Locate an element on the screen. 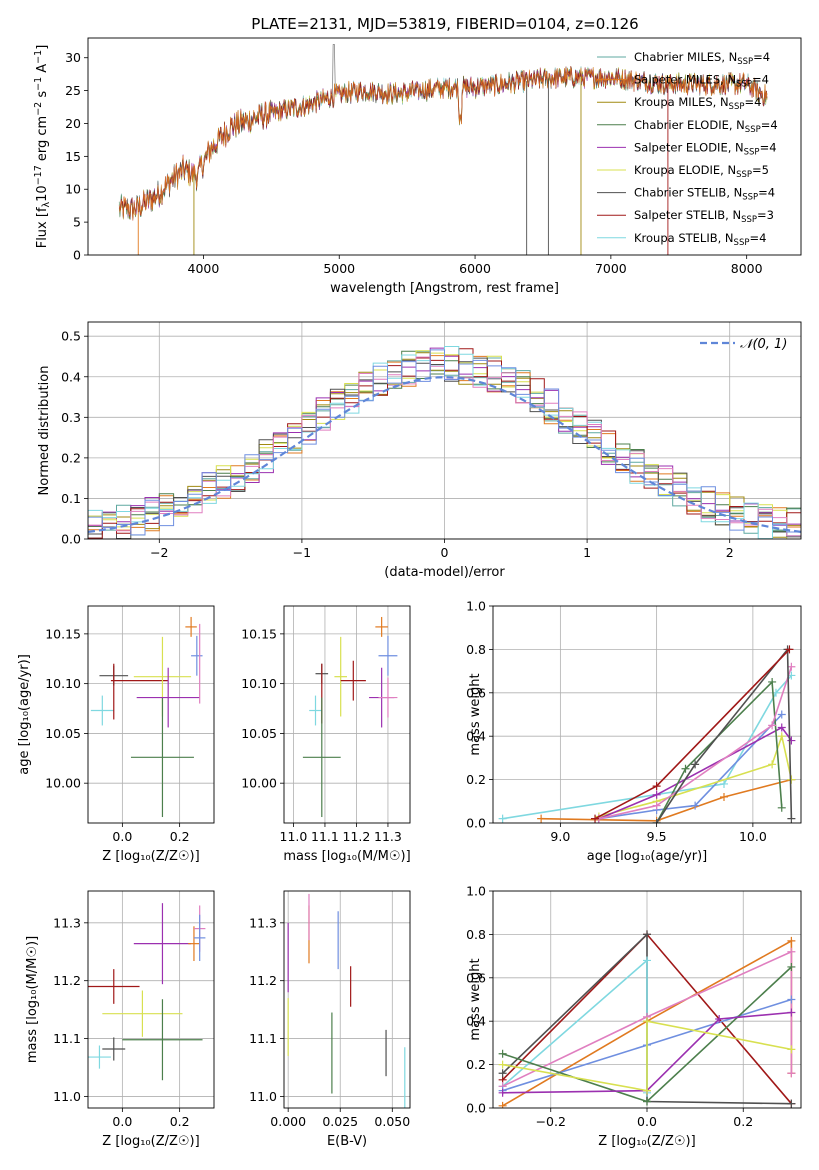 This screenshot has width=819, height=1170. y-tick-label: 10.00 is located at coordinates (259, 783).